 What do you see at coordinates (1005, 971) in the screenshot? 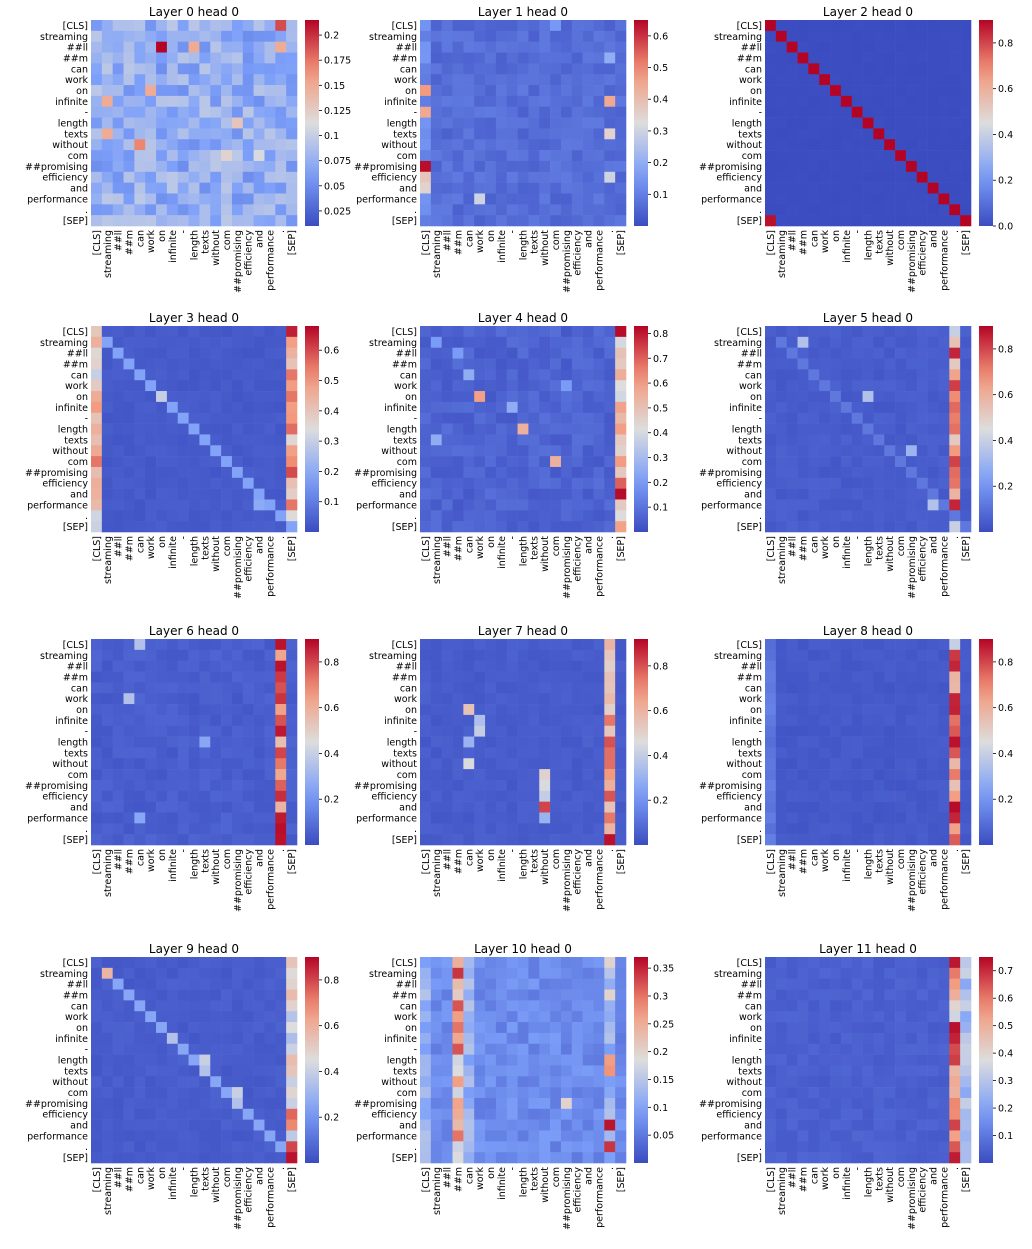
I see `colorbar-tick-label: 0.7` at bounding box center [1005, 971].